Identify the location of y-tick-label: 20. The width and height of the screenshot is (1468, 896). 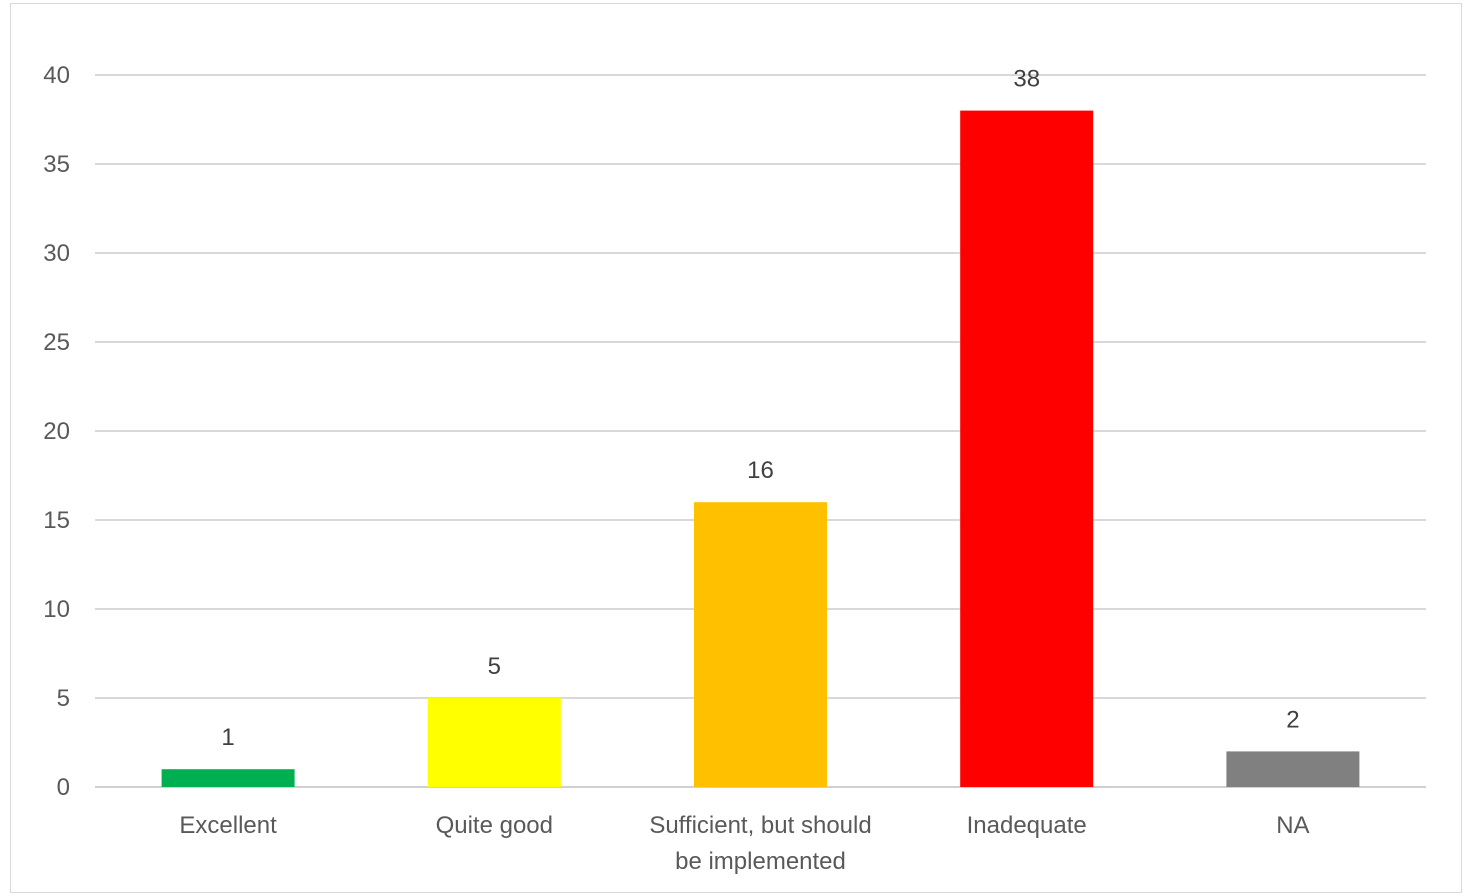
(56, 431).